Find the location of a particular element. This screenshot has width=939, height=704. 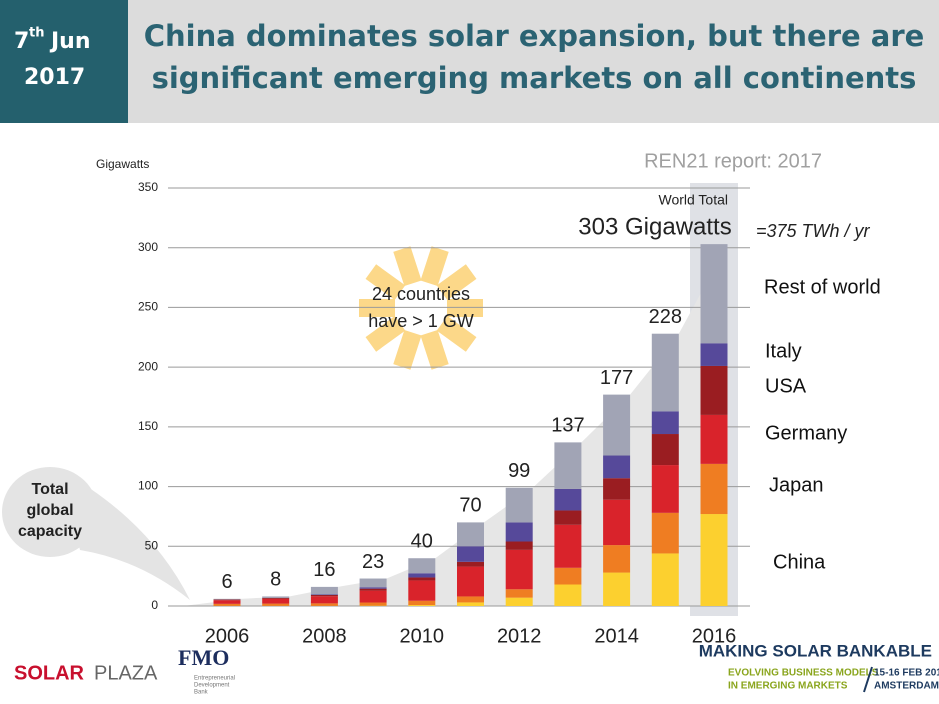

y-tick-label: 300 is located at coordinates (148, 247).